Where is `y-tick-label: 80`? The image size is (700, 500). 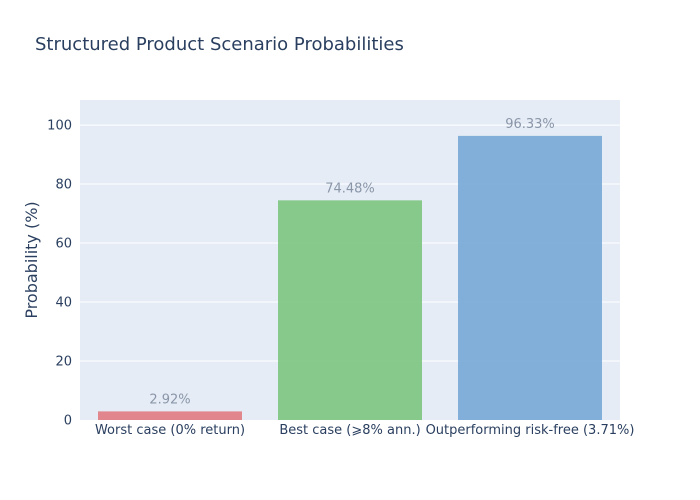 y-tick-label: 80 is located at coordinates (63, 185).